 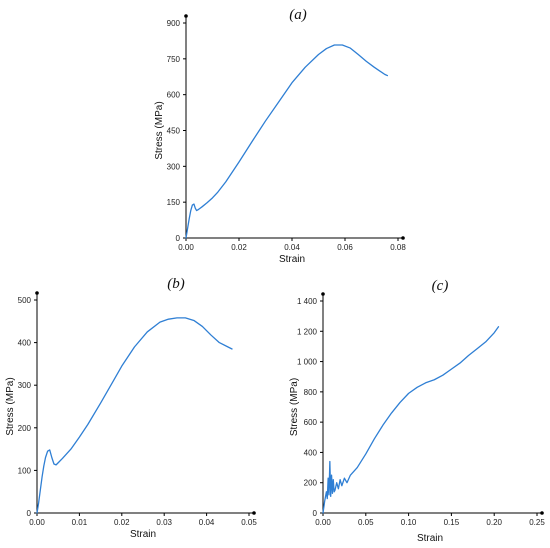 What do you see at coordinates (398, 247) in the screenshot?
I see `x-tick-label: 0.08` at bounding box center [398, 247].